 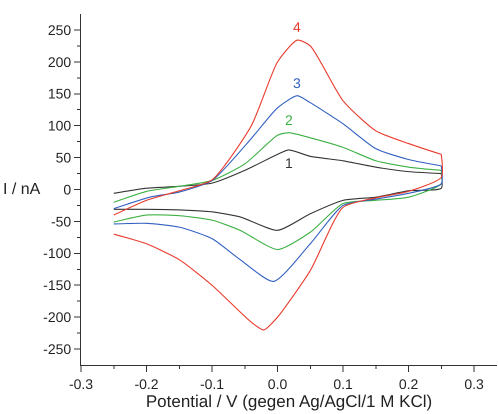 What do you see at coordinates (474, 384) in the screenshot?
I see `x-tick-label: 0.3` at bounding box center [474, 384].